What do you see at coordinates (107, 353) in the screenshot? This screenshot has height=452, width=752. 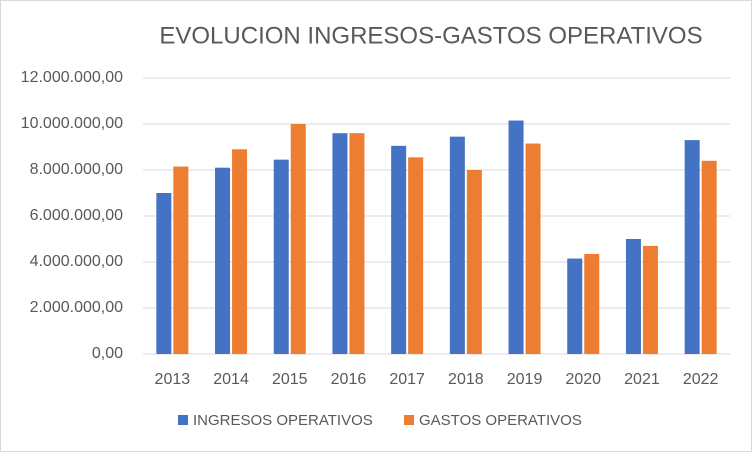 I see `y-tick-label: 0,00` at bounding box center [107, 353].